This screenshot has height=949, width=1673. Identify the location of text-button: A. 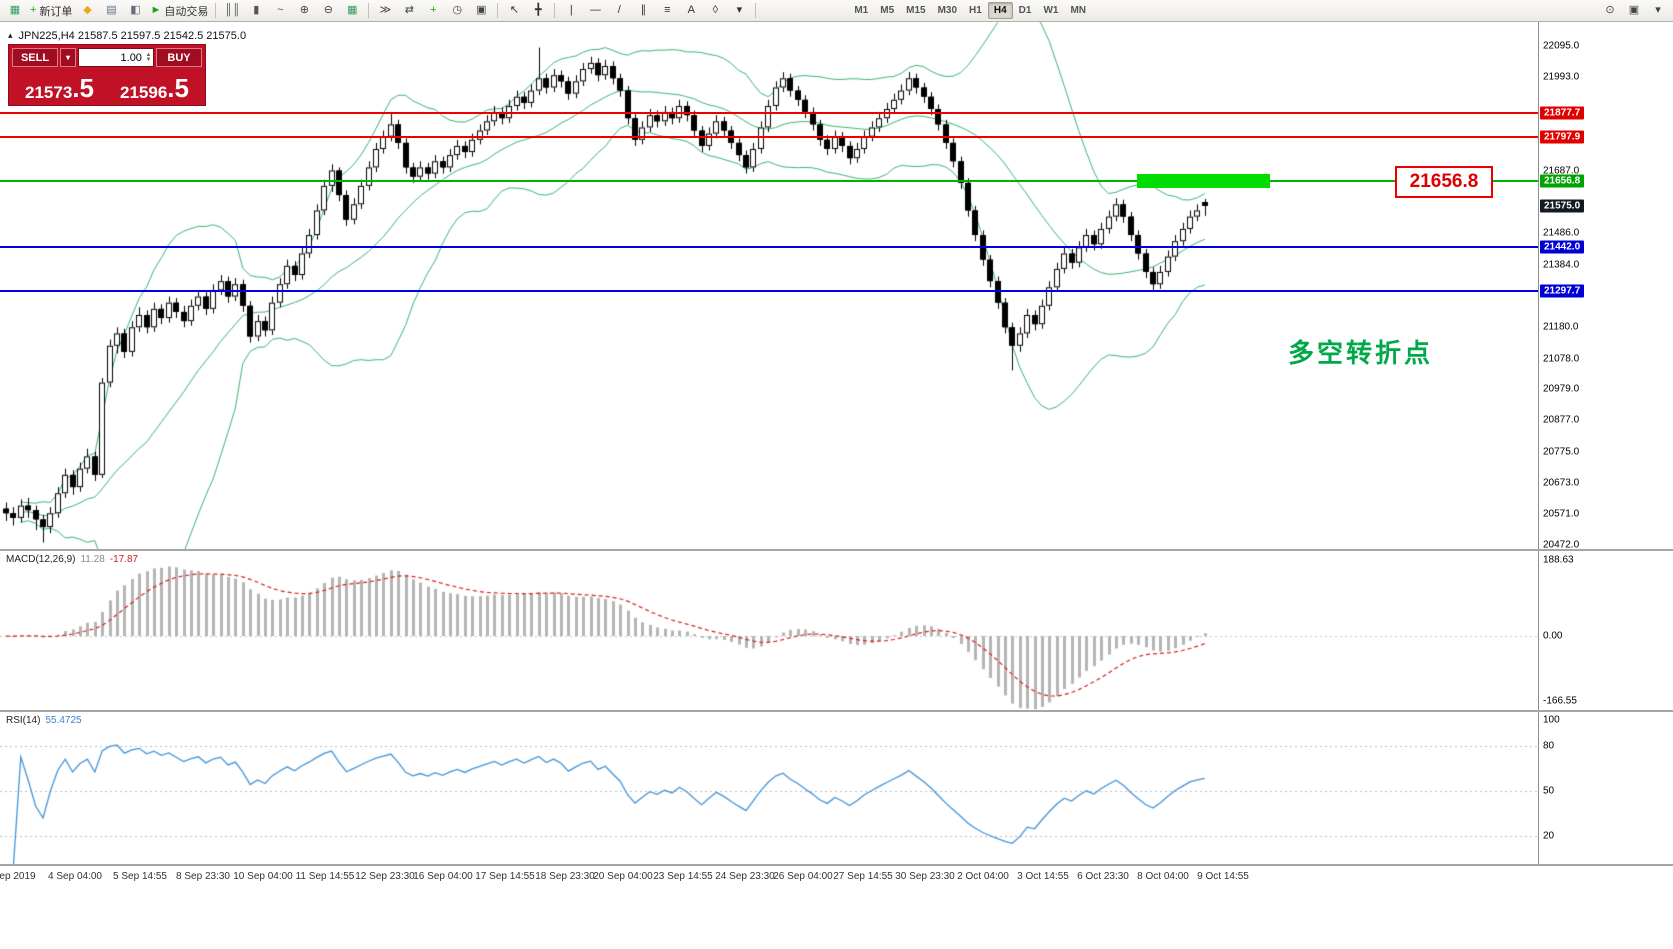
(691, 11).